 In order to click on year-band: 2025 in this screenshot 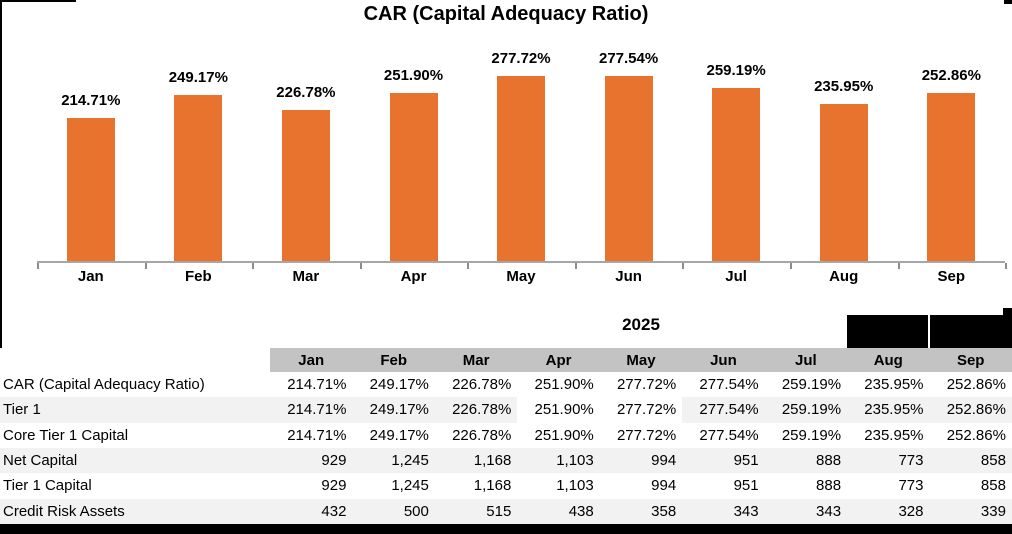, I will do `click(641, 328)`.